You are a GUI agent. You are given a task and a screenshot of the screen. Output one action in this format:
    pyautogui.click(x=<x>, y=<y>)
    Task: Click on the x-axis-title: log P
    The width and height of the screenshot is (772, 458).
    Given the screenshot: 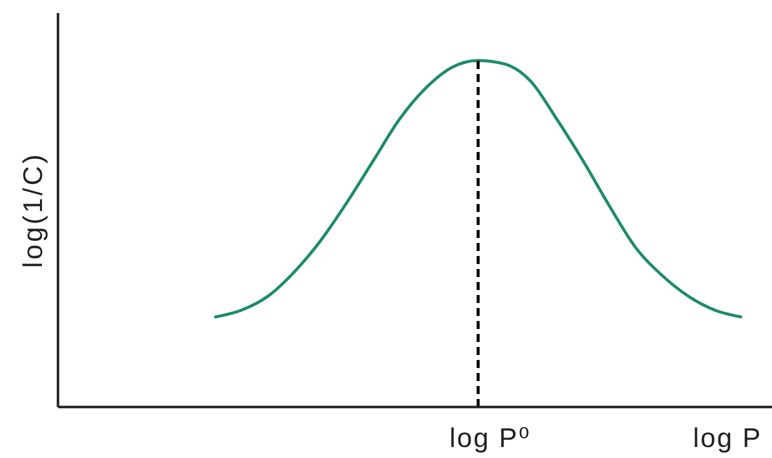 What is the action you would take?
    pyautogui.click(x=727, y=438)
    